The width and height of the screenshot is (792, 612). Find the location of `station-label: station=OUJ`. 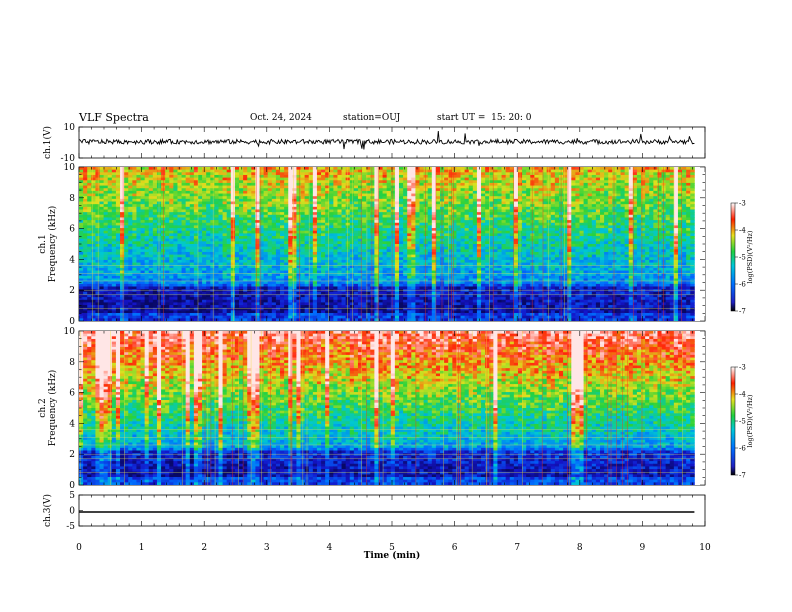

station-label: station=OUJ is located at coordinates (372, 118).